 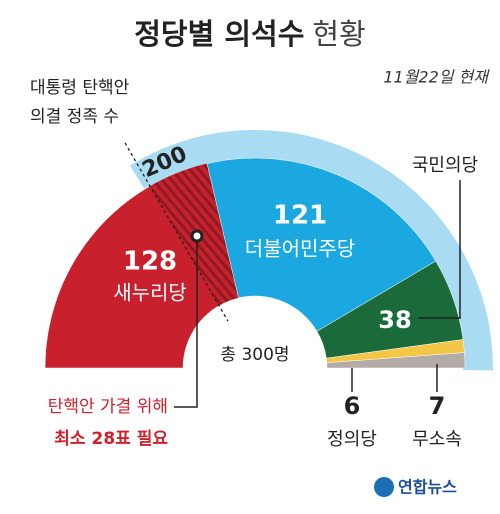 I want to click on source: 연합뉴스, so click(x=427, y=487).